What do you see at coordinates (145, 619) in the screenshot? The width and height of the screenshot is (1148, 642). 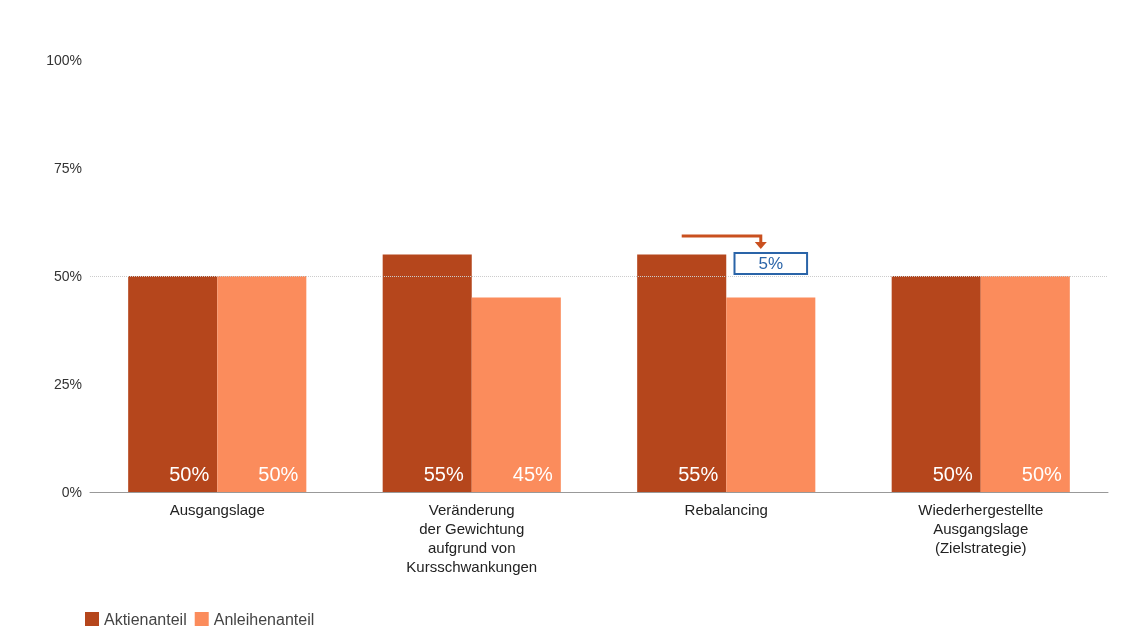 I see `legend-label: Aktienanteil` at bounding box center [145, 619].